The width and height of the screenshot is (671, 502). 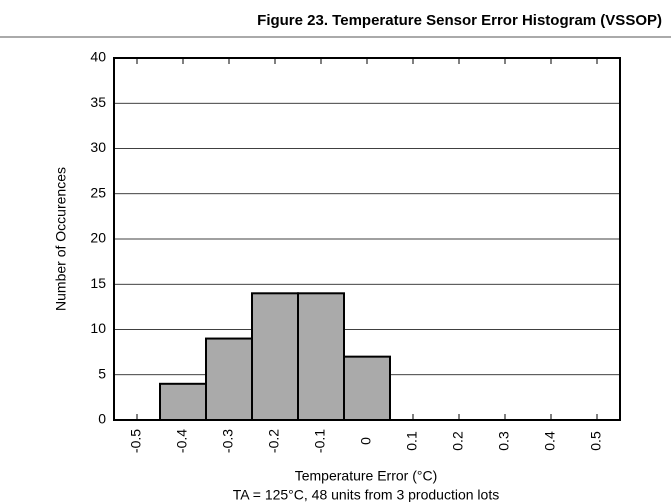 What do you see at coordinates (182, 441) in the screenshot?
I see `x-tick-label: -0.4` at bounding box center [182, 441].